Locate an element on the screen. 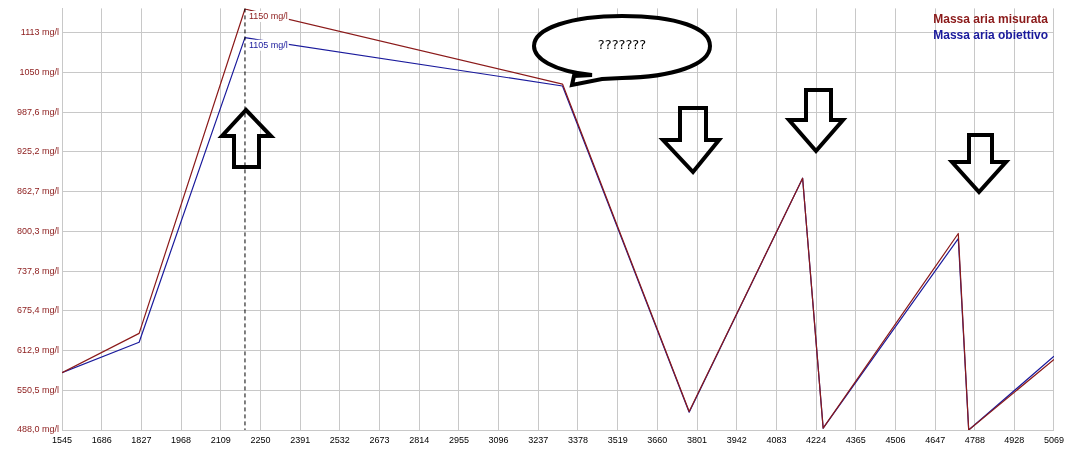 Image resolution: width=1069 pixels, height=454 pixels. x-tick-label: 2955 is located at coordinates (458, 439).